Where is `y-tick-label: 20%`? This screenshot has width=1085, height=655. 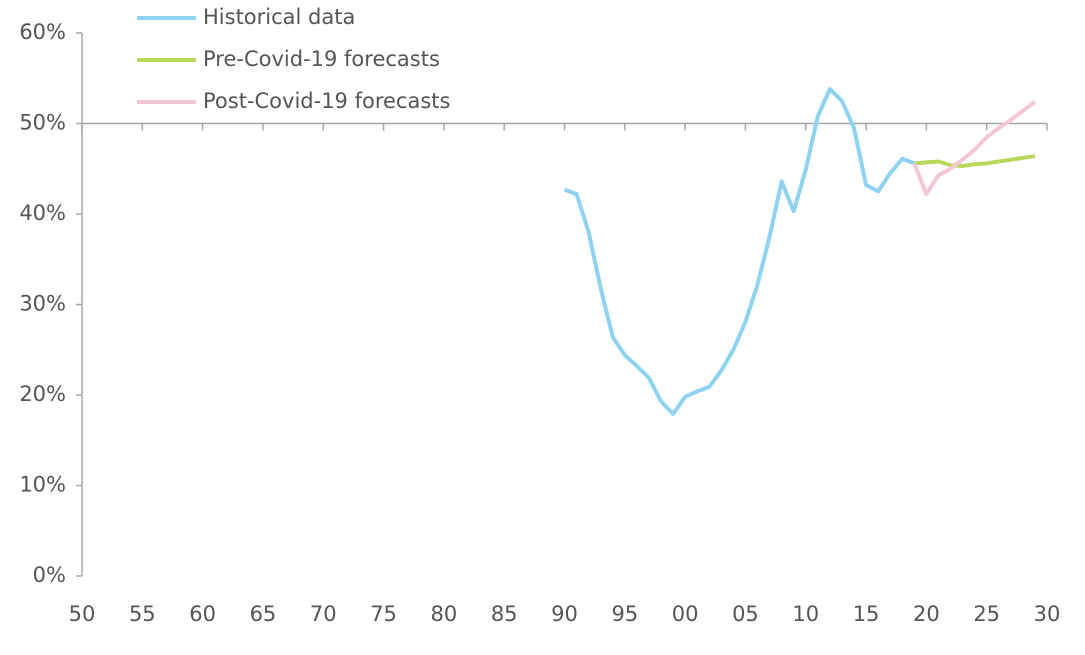 y-tick-label: 20% is located at coordinates (42, 394).